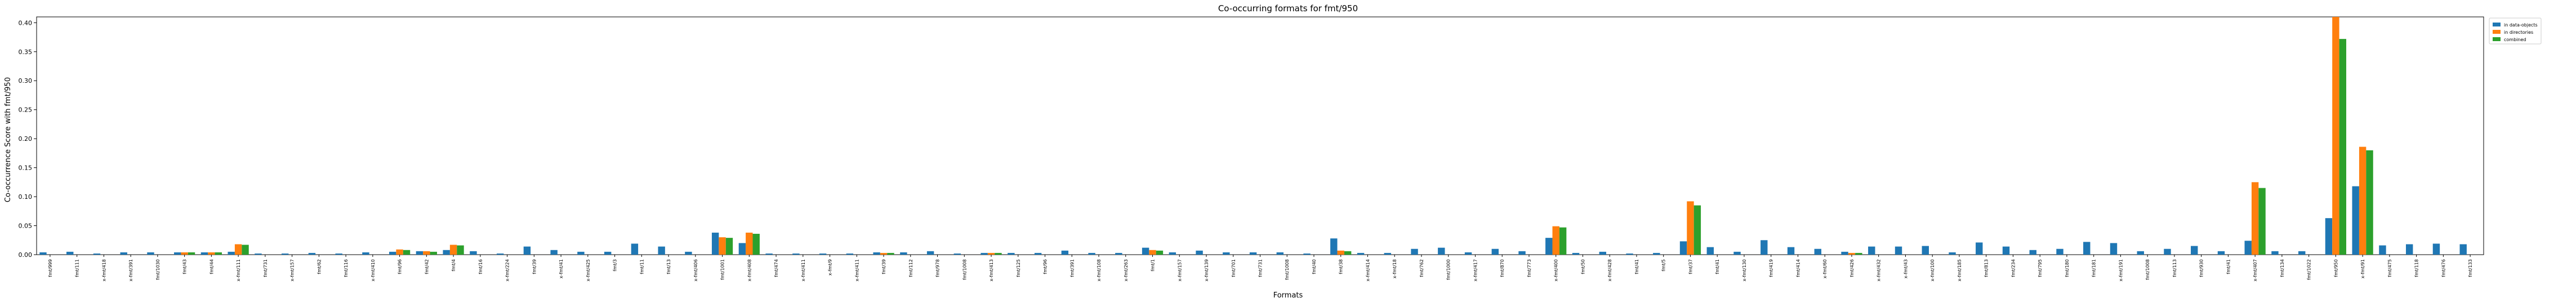 The height and width of the screenshot is (302, 2576). I want to click on x-tick-label: fmt/762, so click(1421, 268).